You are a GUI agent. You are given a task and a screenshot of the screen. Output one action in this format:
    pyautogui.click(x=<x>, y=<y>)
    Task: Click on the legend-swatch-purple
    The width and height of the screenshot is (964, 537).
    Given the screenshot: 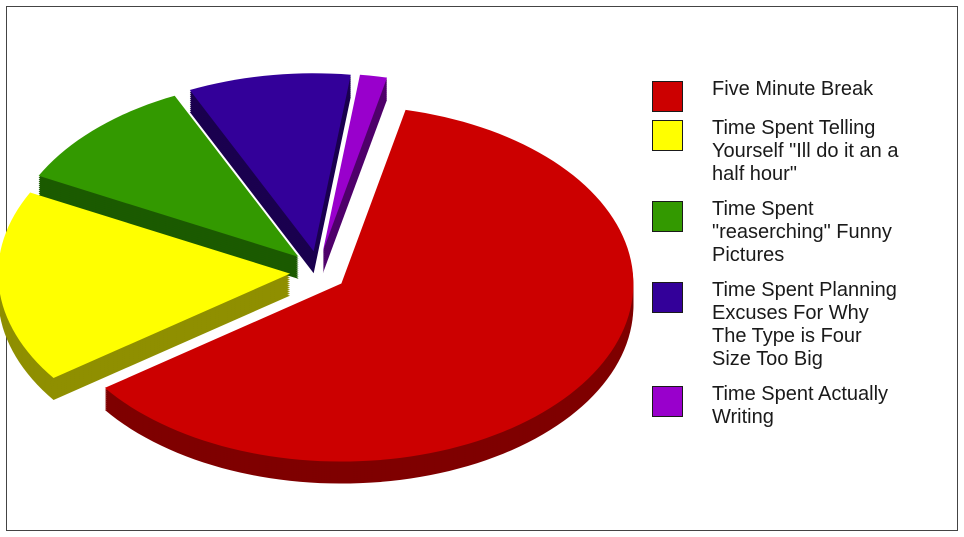 What is the action you would take?
    pyautogui.click(x=667, y=401)
    